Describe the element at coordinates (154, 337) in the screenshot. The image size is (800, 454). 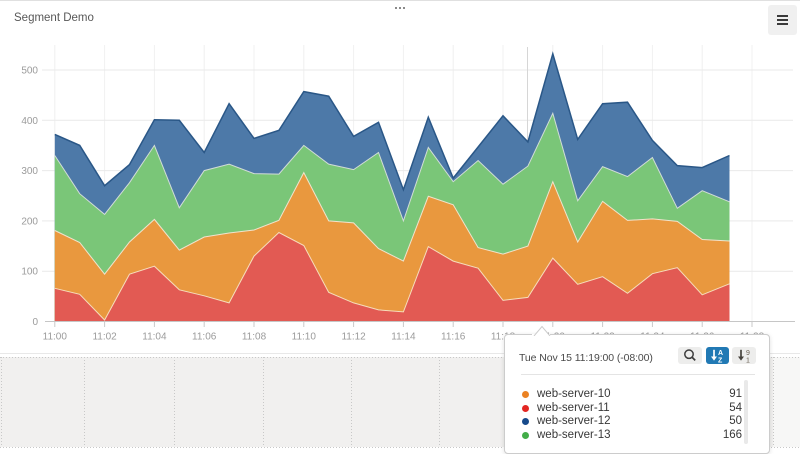
I see `svg-text: 11:04` at that location.